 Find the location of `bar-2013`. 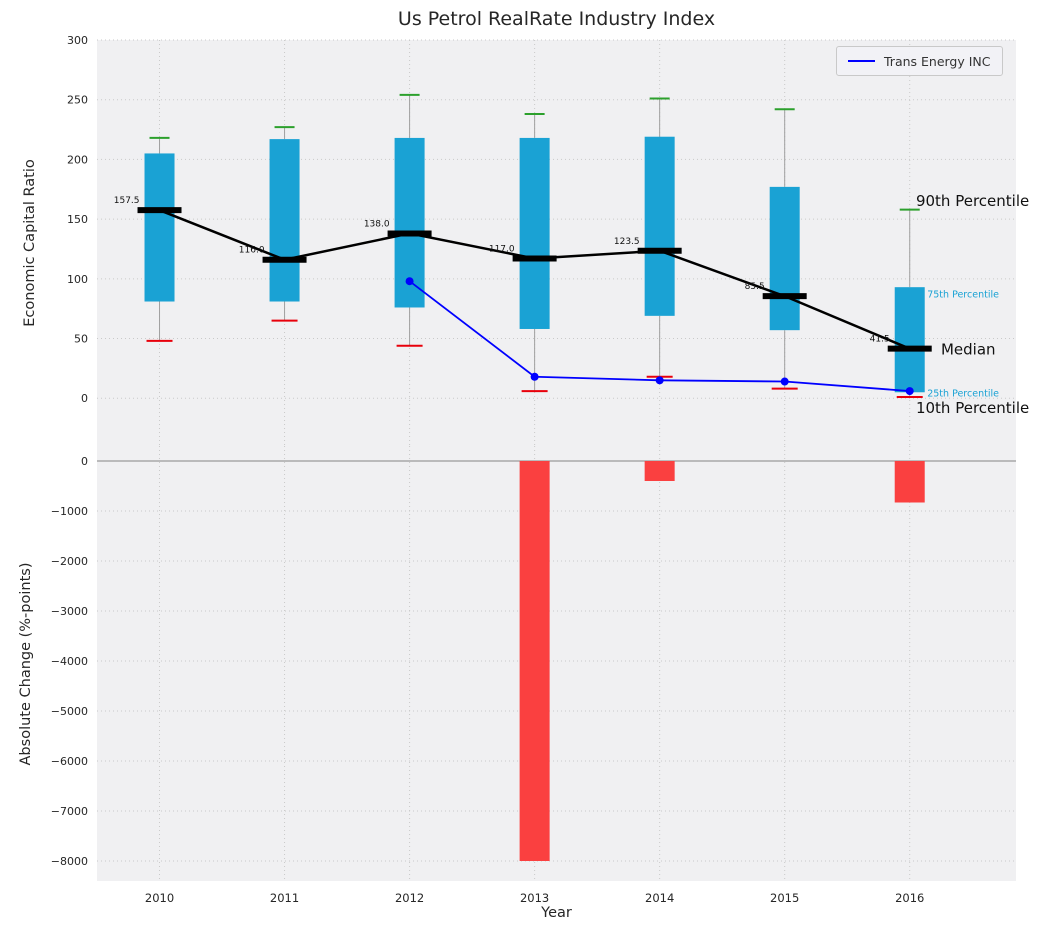

bar-2013 is located at coordinates (534, 661).